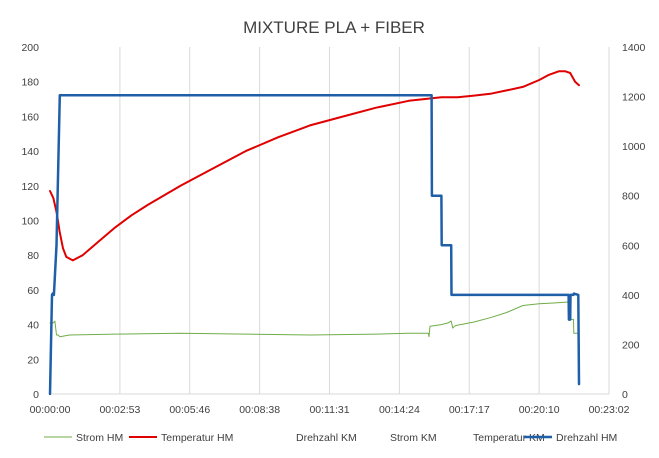 Image resolution: width=659 pixels, height=458 pixels. Describe the element at coordinates (634, 147) in the screenshot. I see `y-right-tick-label: 1000` at that location.